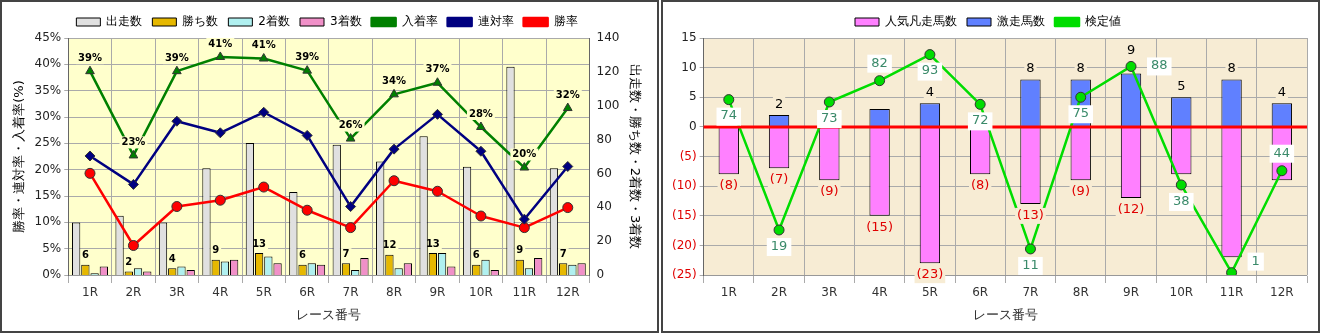  Describe the element at coordinates (1081, 113) in the screenshot. I see `data-label: 75` at that location.